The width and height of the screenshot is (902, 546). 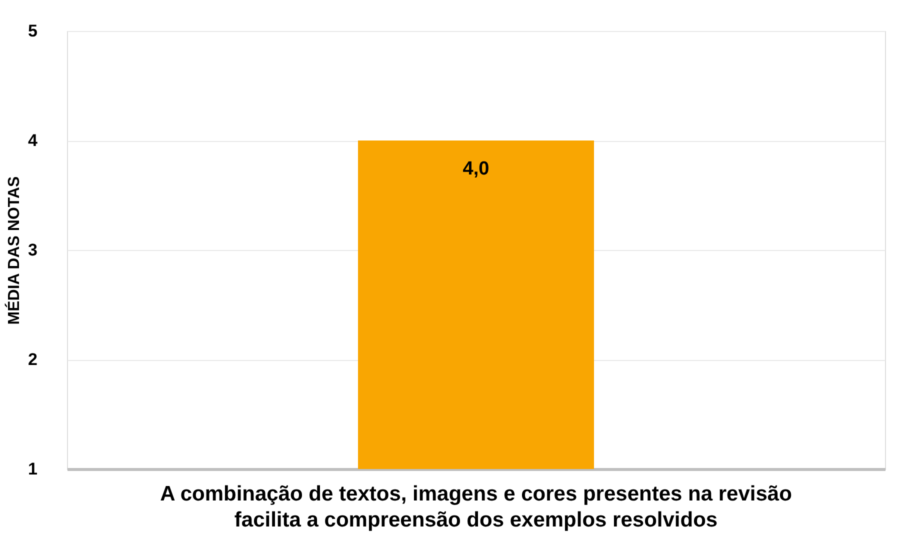 What do you see at coordinates (476, 169) in the screenshot?
I see `data-label: 4,0` at bounding box center [476, 169].